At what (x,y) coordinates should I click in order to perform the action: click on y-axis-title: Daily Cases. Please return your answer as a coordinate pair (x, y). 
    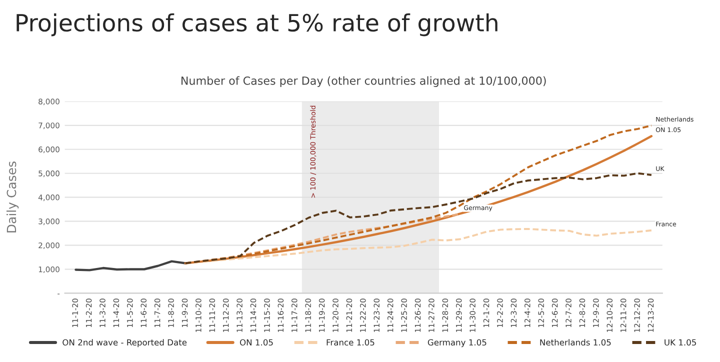
    Looking at the image, I should click on (12, 197).